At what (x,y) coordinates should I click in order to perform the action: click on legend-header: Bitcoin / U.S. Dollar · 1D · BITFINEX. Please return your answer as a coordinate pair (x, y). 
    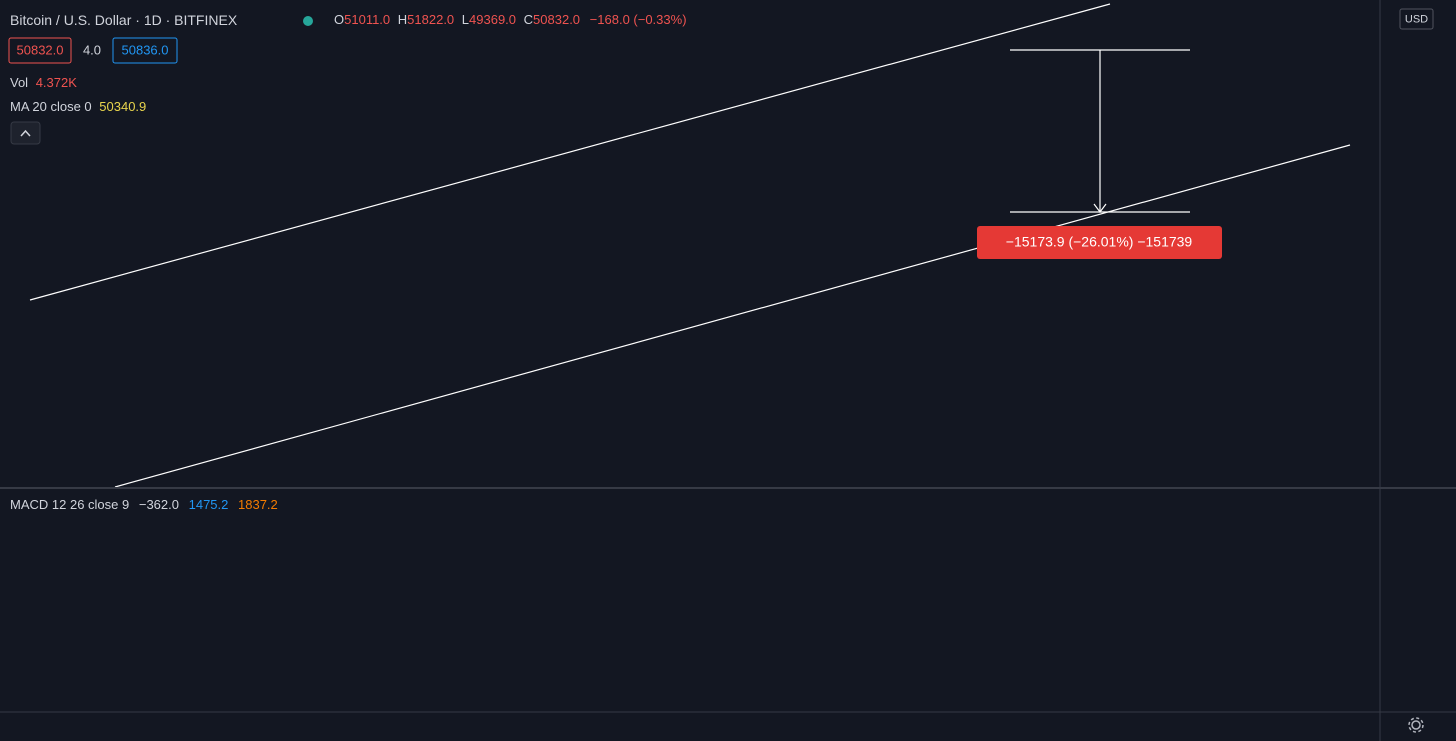
    Looking at the image, I should click on (124, 20).